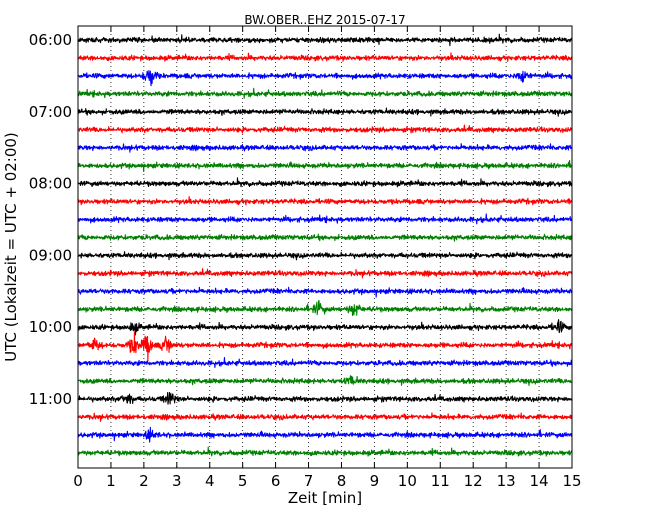  Describe the element at coordinates (50, 327) in the screenshot. I see `y-tick-label: 10:00` at that location.